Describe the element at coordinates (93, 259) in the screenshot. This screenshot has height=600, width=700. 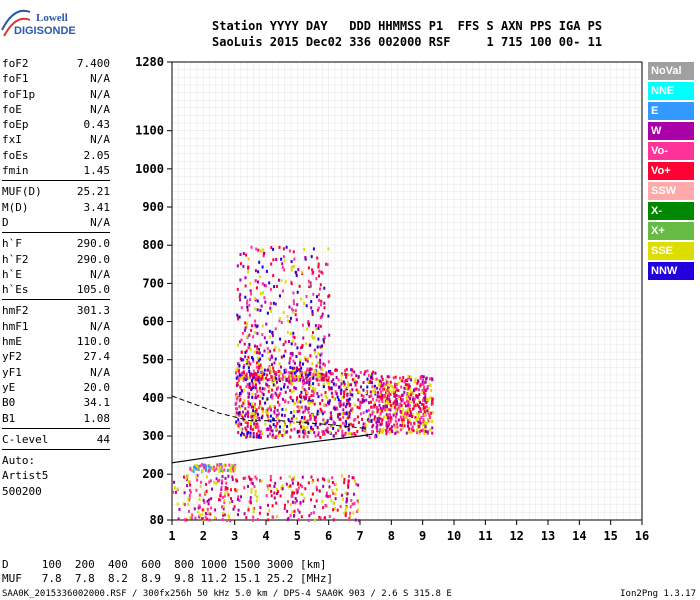
I see `param-value: 290.0` at that location.